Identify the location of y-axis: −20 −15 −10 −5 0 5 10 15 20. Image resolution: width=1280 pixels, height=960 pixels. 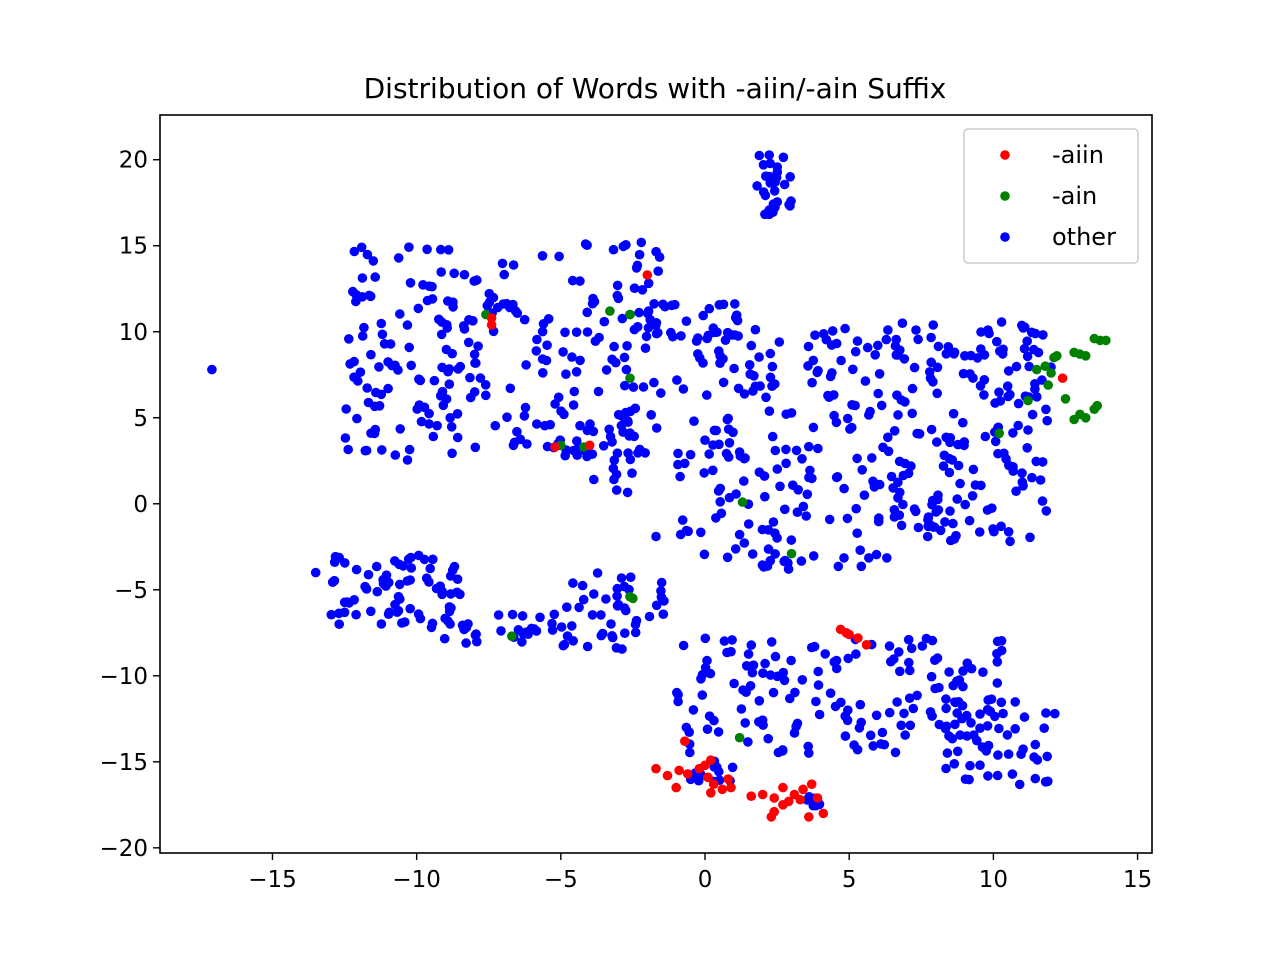
(129, 505).